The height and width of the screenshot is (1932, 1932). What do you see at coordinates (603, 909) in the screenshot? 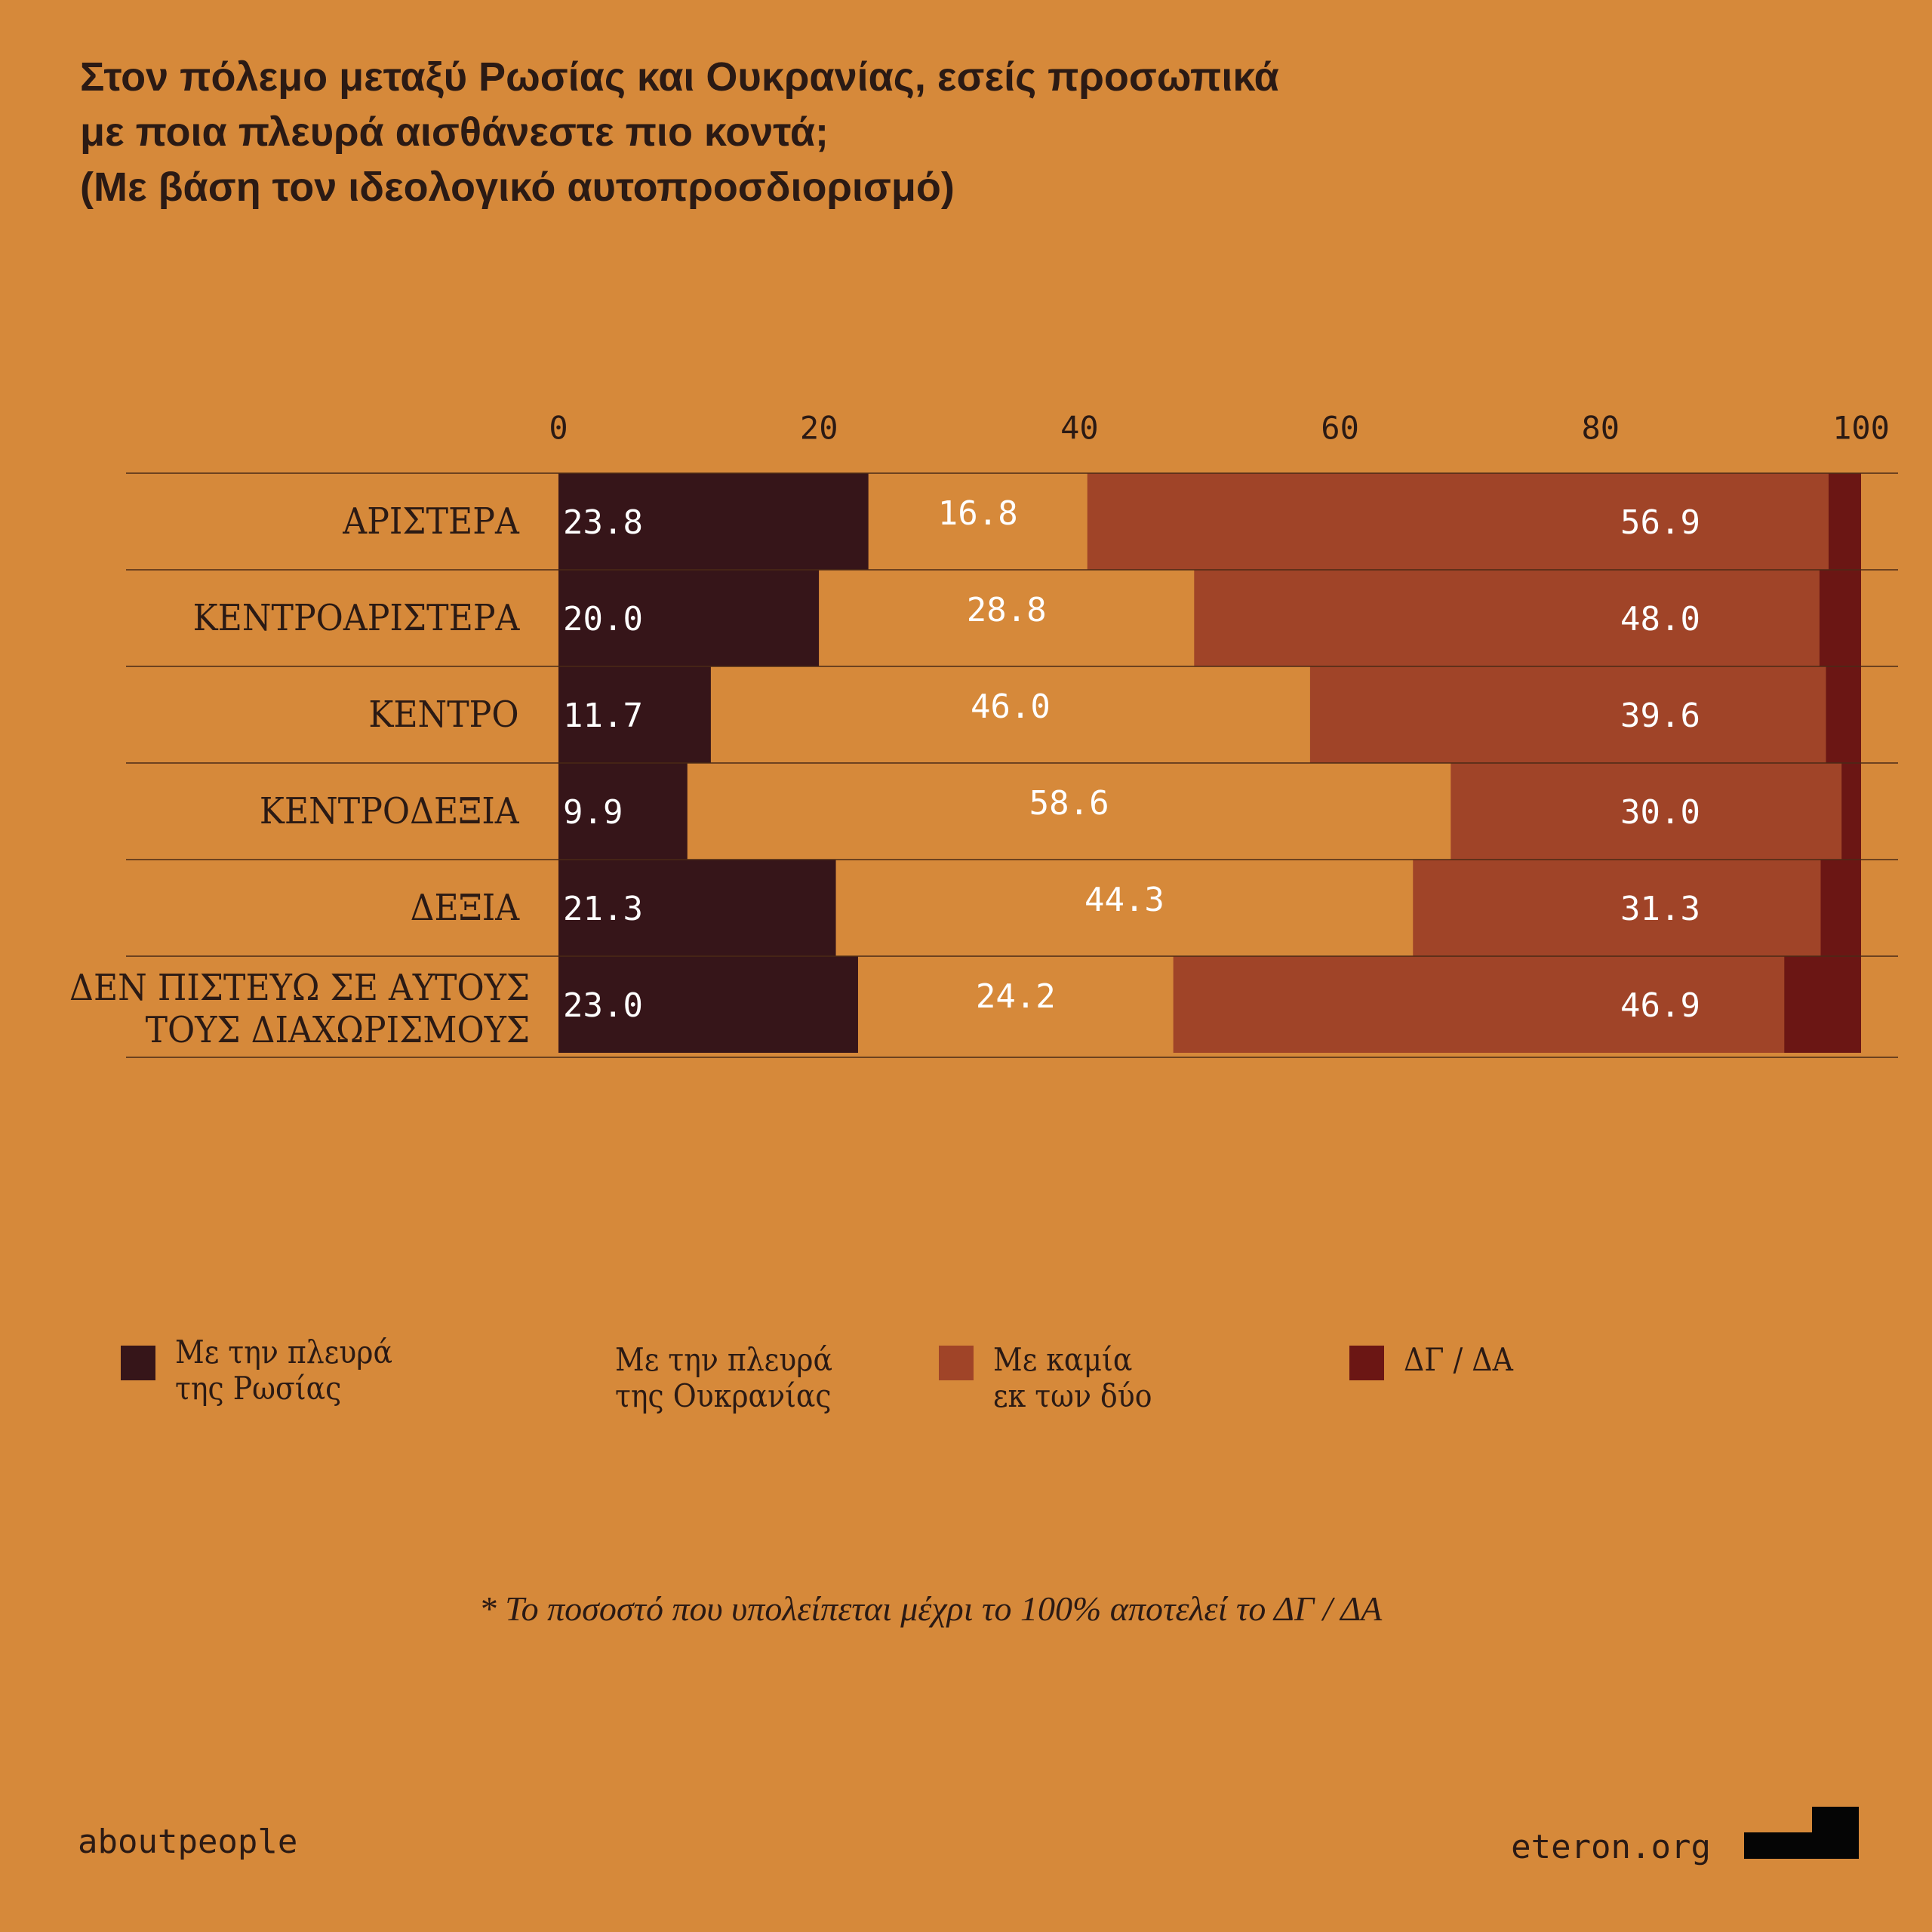
I see `value-label: 21.3` at bounding box center [603, 909].